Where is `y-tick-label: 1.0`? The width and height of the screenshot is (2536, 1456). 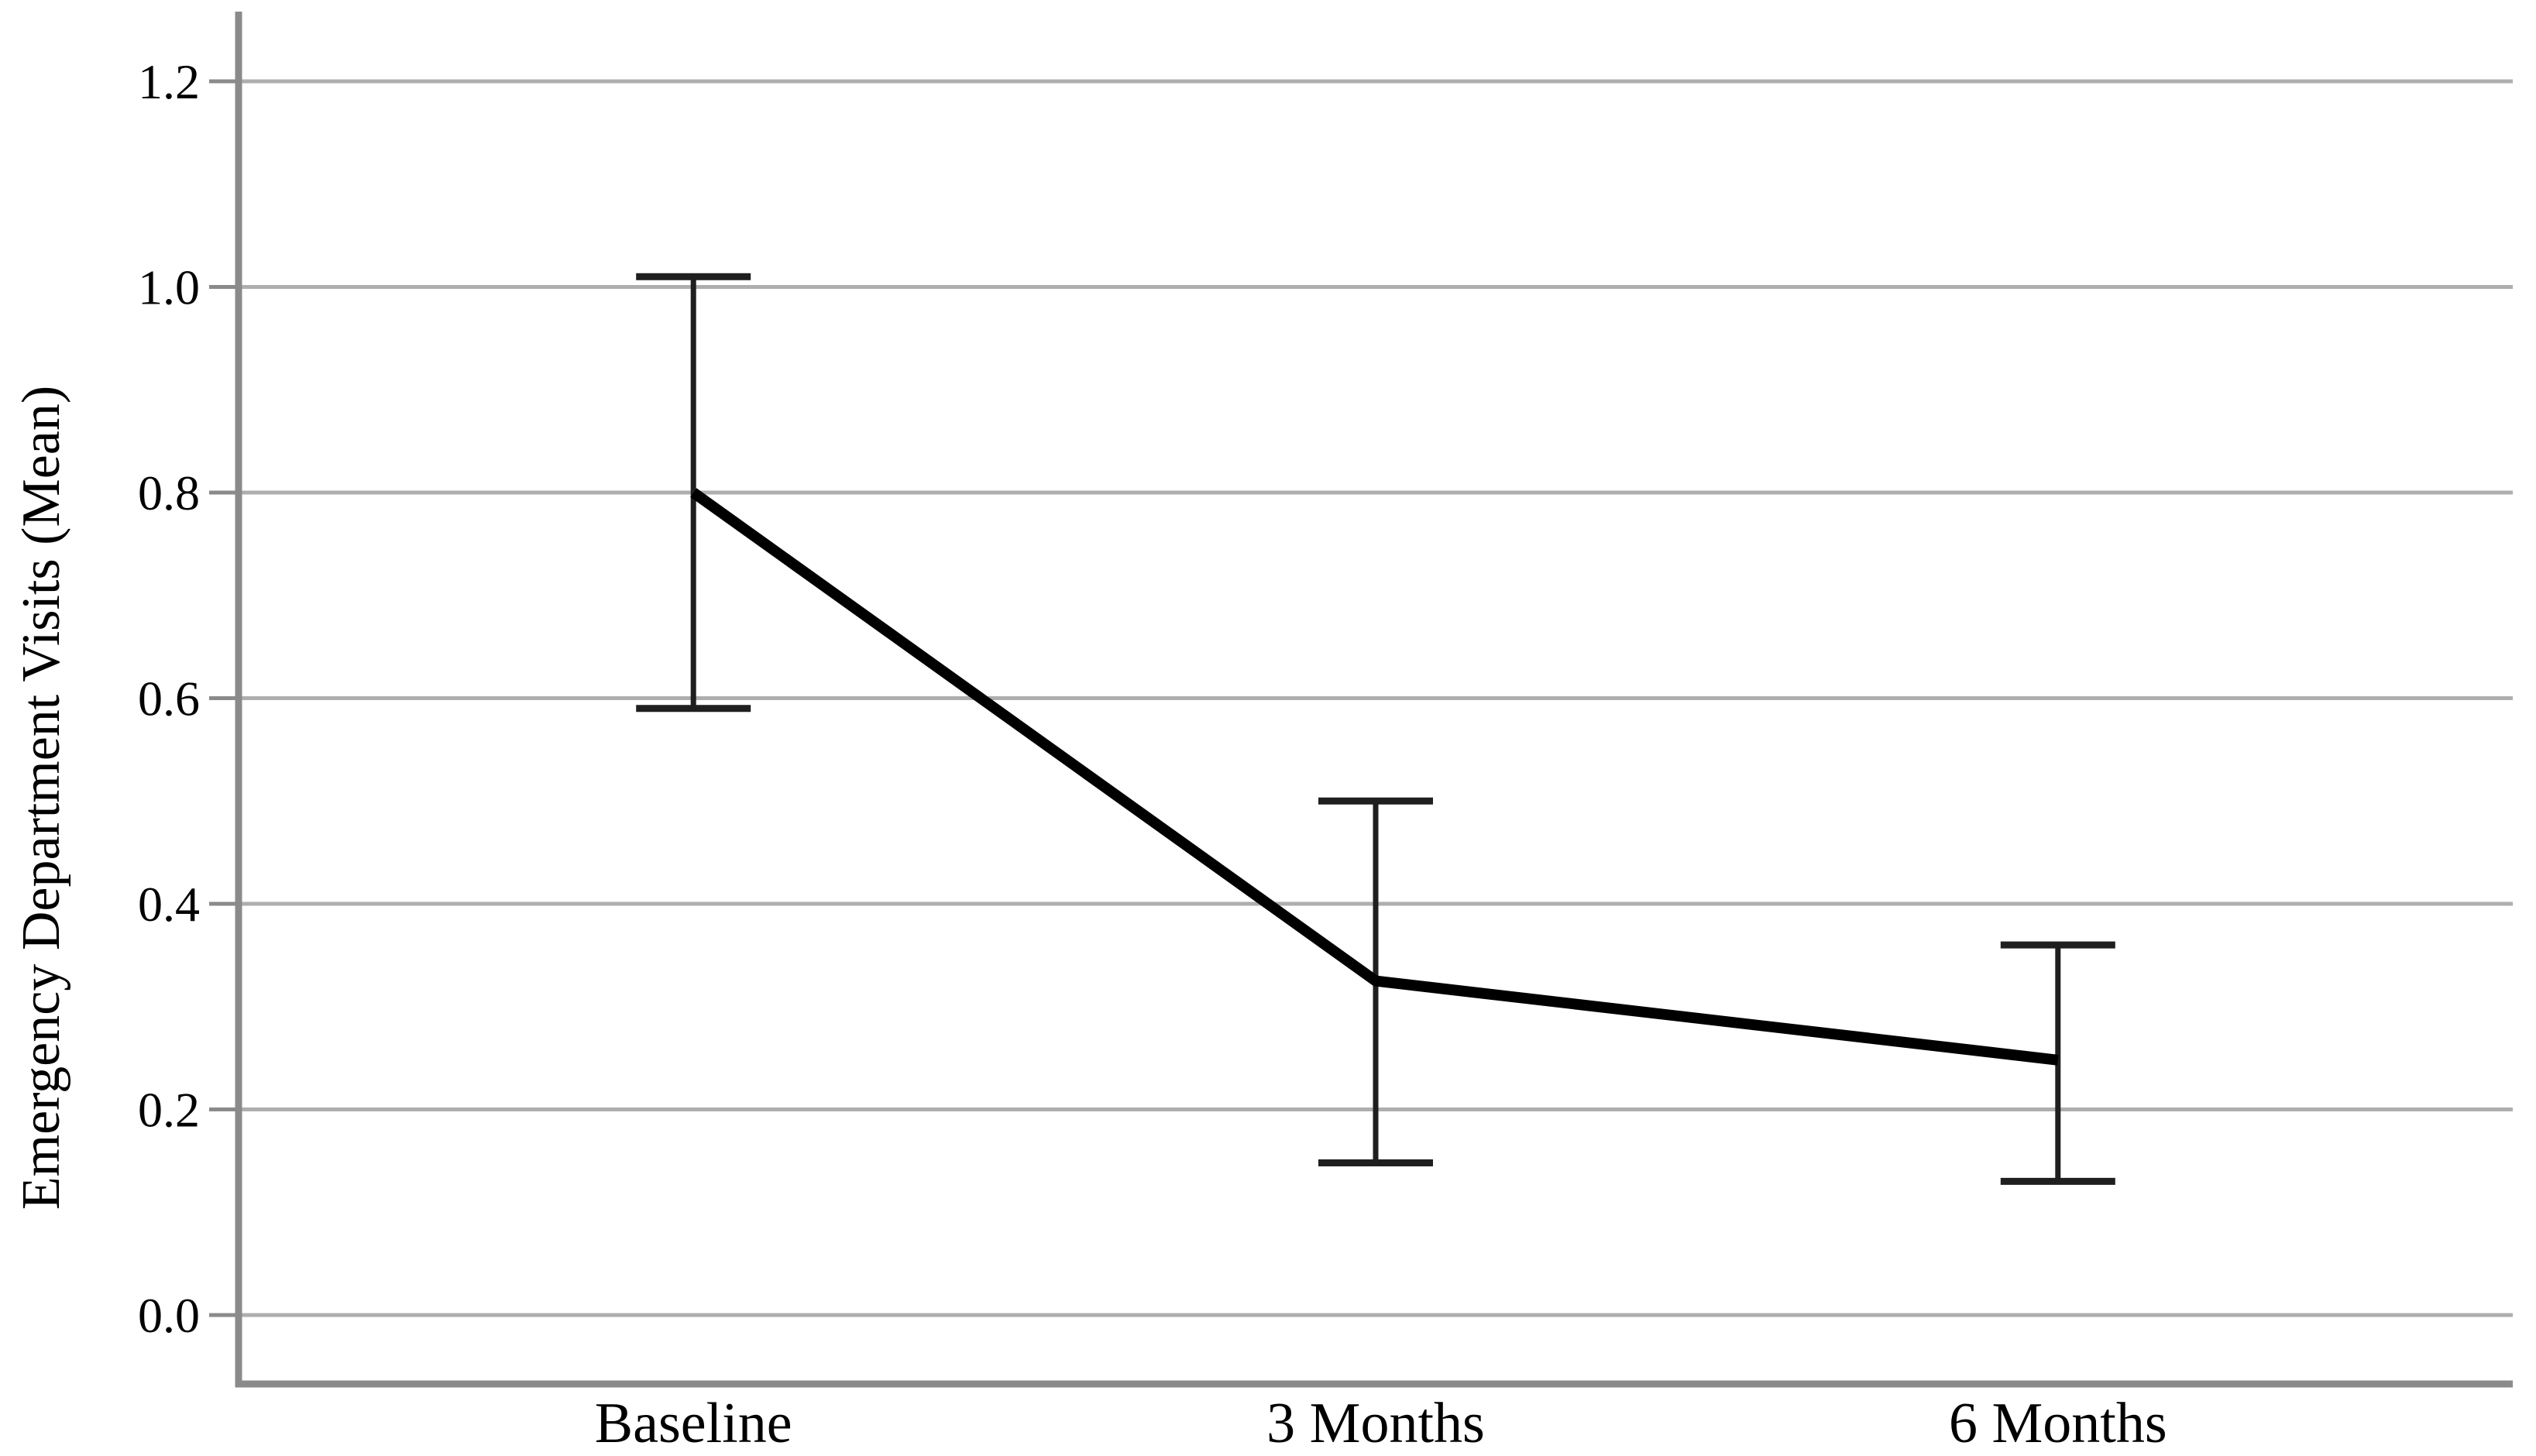 y-tick-label: 1.0 is located at coordinates (169, 287).